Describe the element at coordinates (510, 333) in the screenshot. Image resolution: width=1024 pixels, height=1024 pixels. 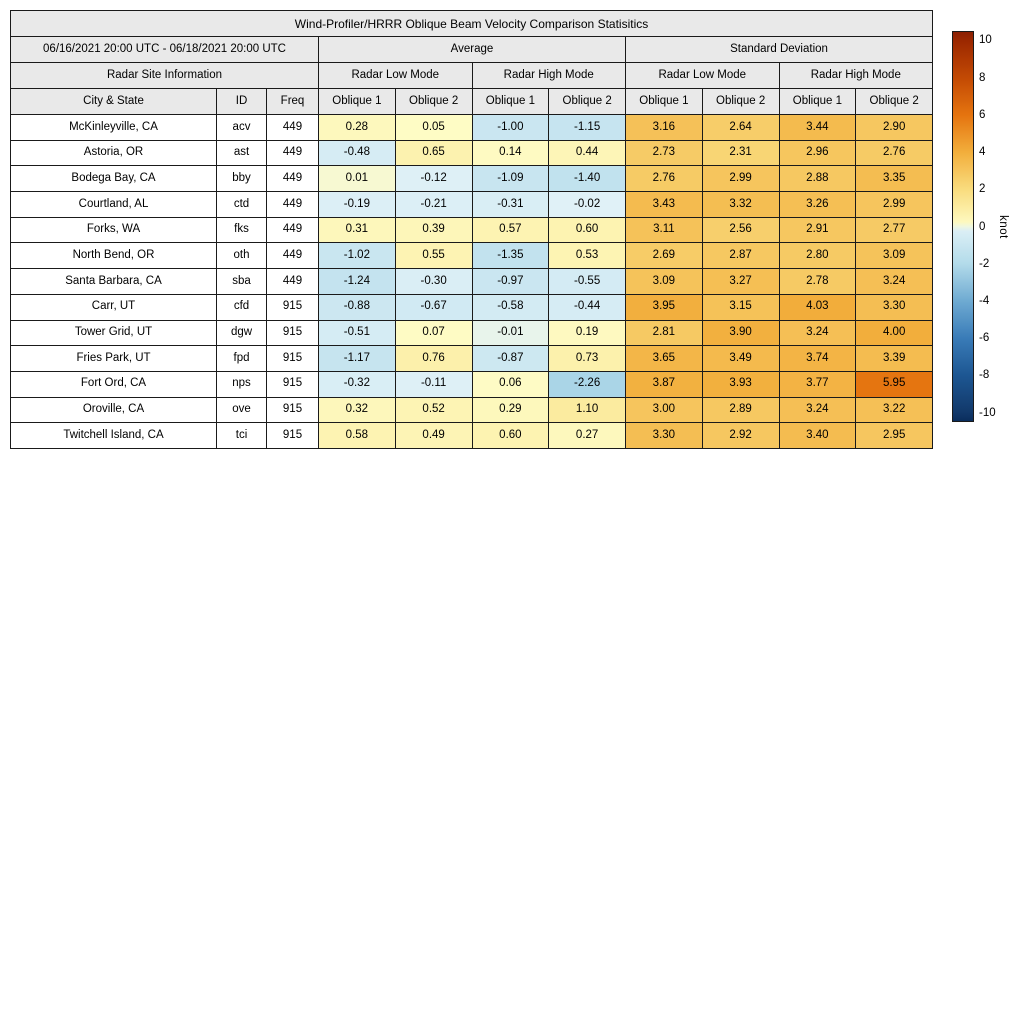
I see `value-cell: -0.01` at that location.